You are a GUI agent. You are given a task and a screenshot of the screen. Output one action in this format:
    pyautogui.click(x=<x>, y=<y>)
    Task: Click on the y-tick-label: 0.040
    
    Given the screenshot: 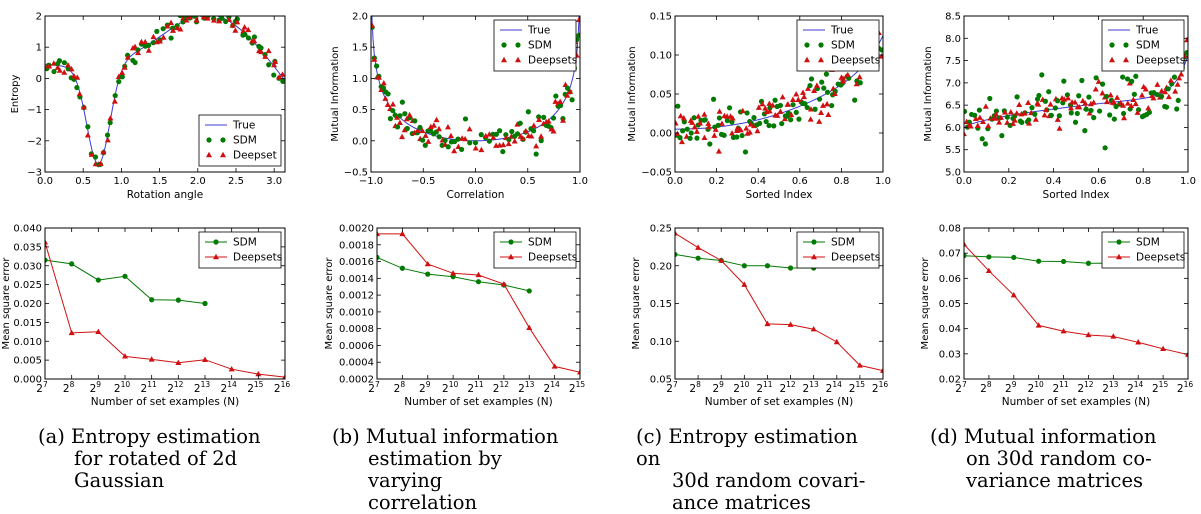 What is the action you would take?
    pyautogui.click(x=27, y=229)
    